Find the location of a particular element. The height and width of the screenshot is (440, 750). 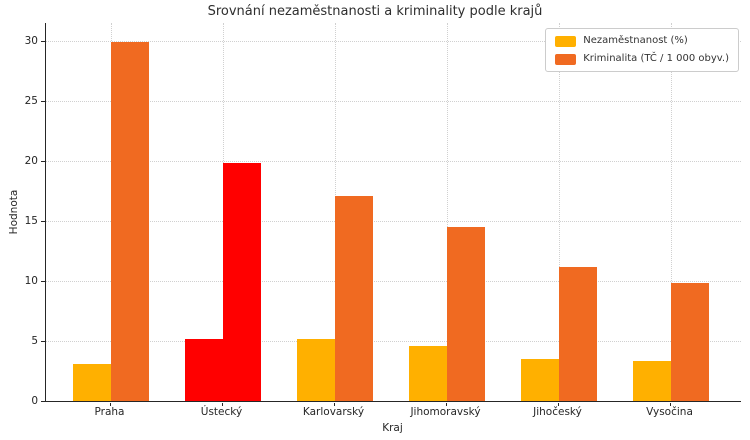

y-tick-label: 0 is located at coordinates (34, 401).